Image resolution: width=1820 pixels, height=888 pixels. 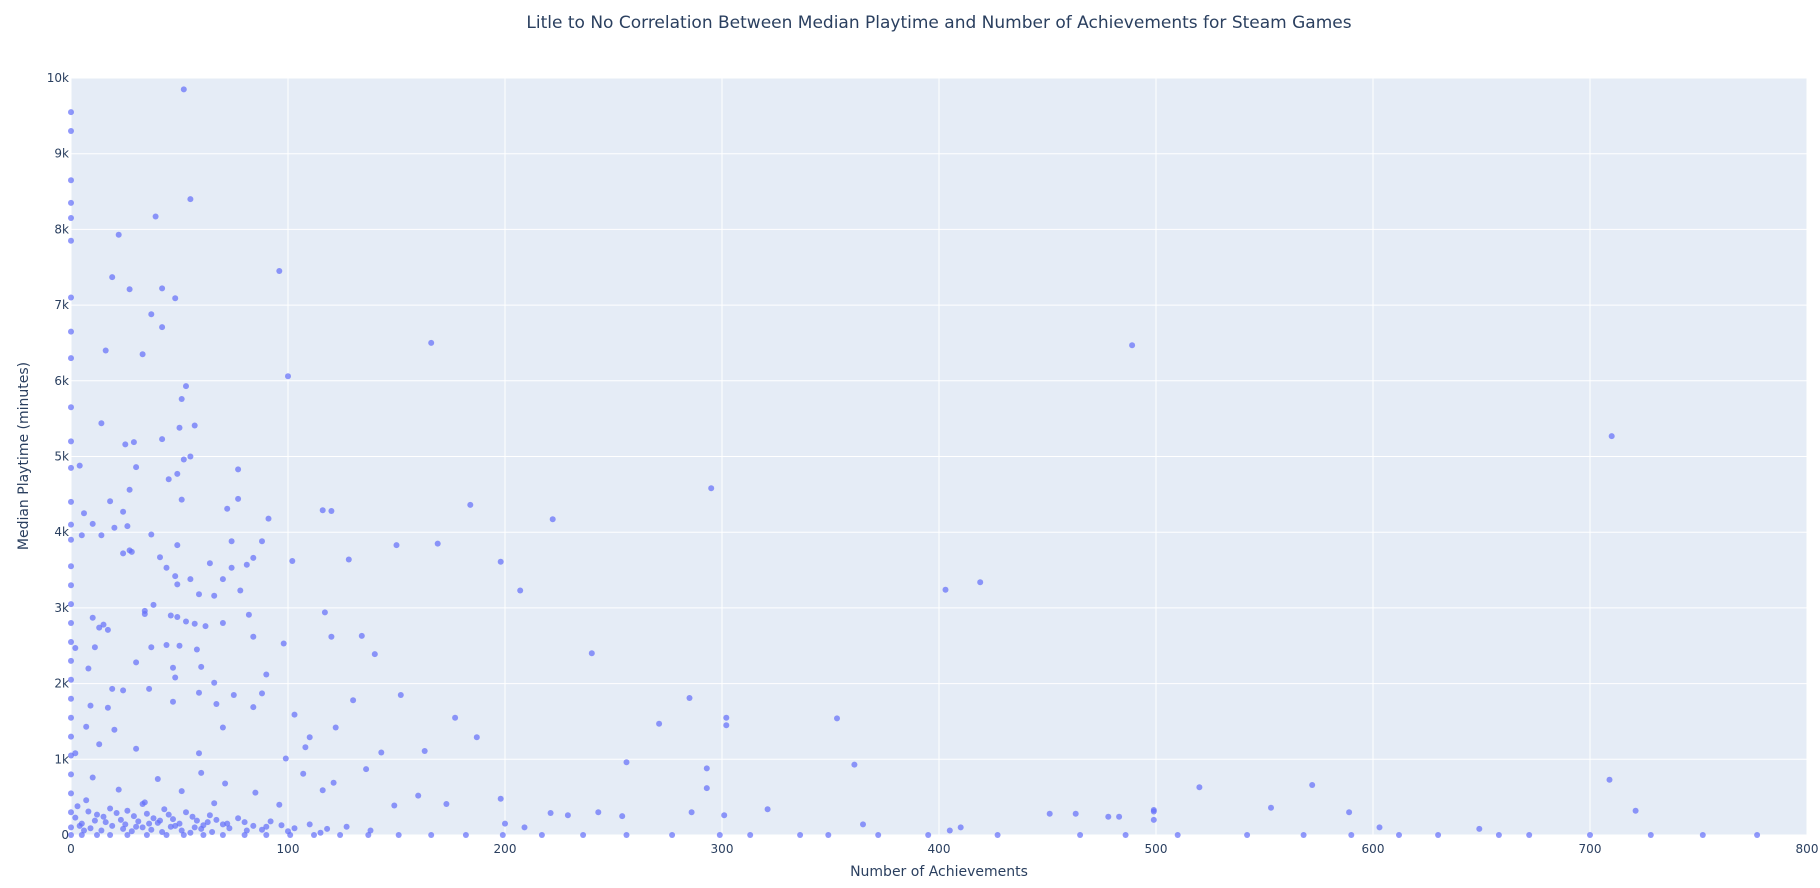 I want to click on y-tick-label: 7k, so click(x=61, y=305).